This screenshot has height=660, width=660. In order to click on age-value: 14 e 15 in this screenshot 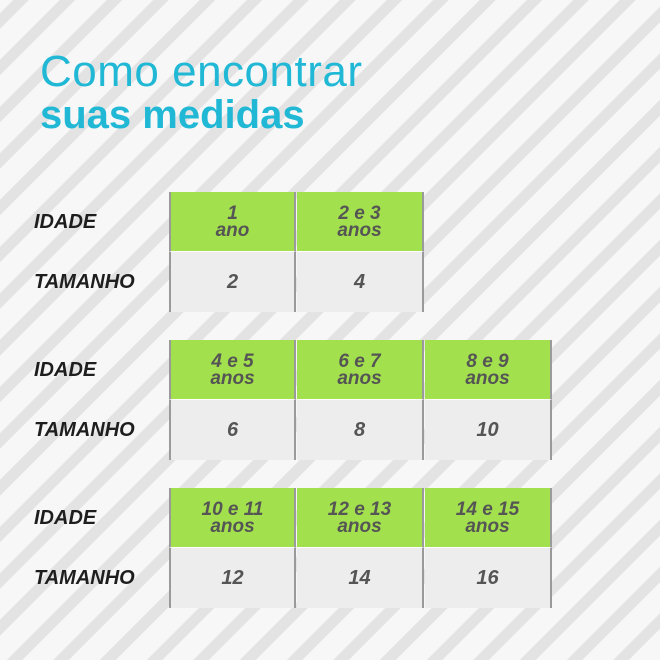, I will do `click(487, 509)`.